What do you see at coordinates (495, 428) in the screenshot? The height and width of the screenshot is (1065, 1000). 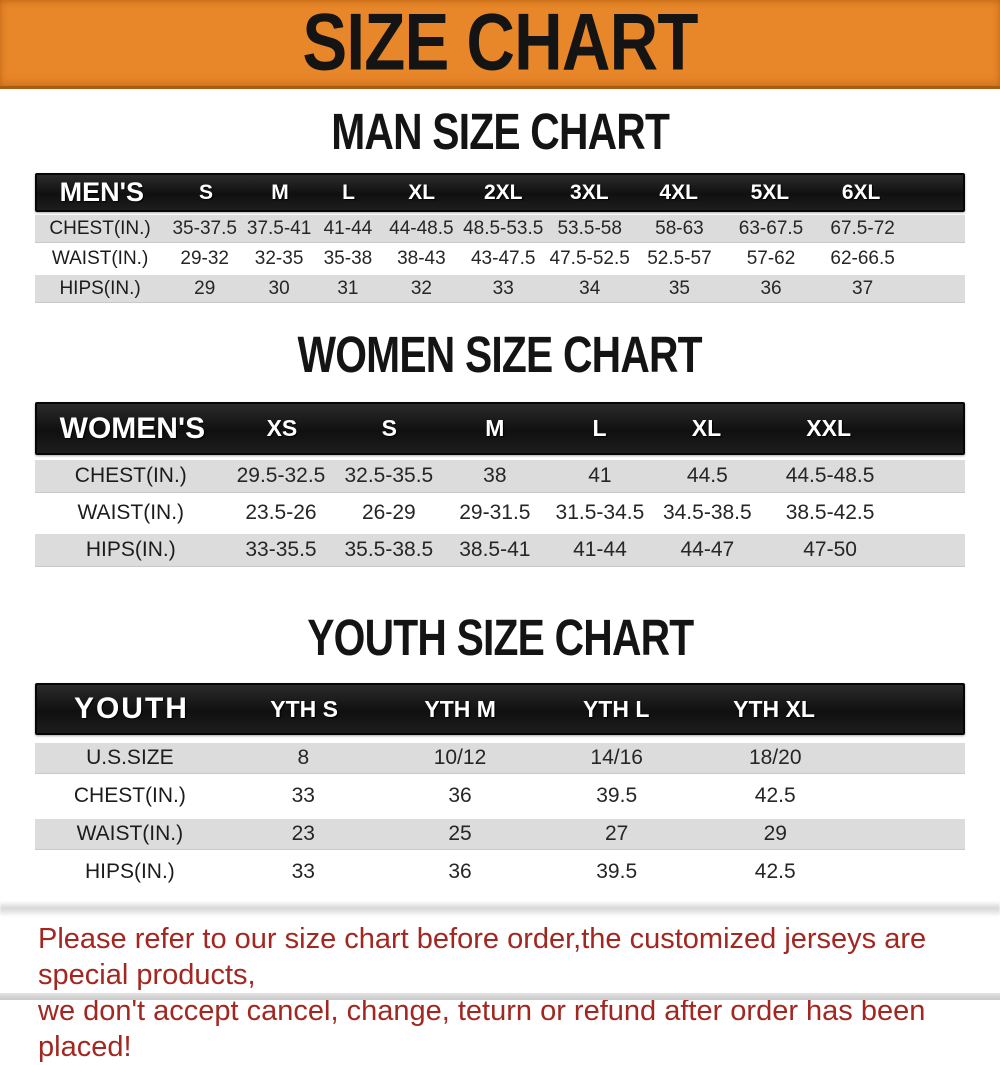 I see `women-column-header: M` at bounding box center [495, 428].